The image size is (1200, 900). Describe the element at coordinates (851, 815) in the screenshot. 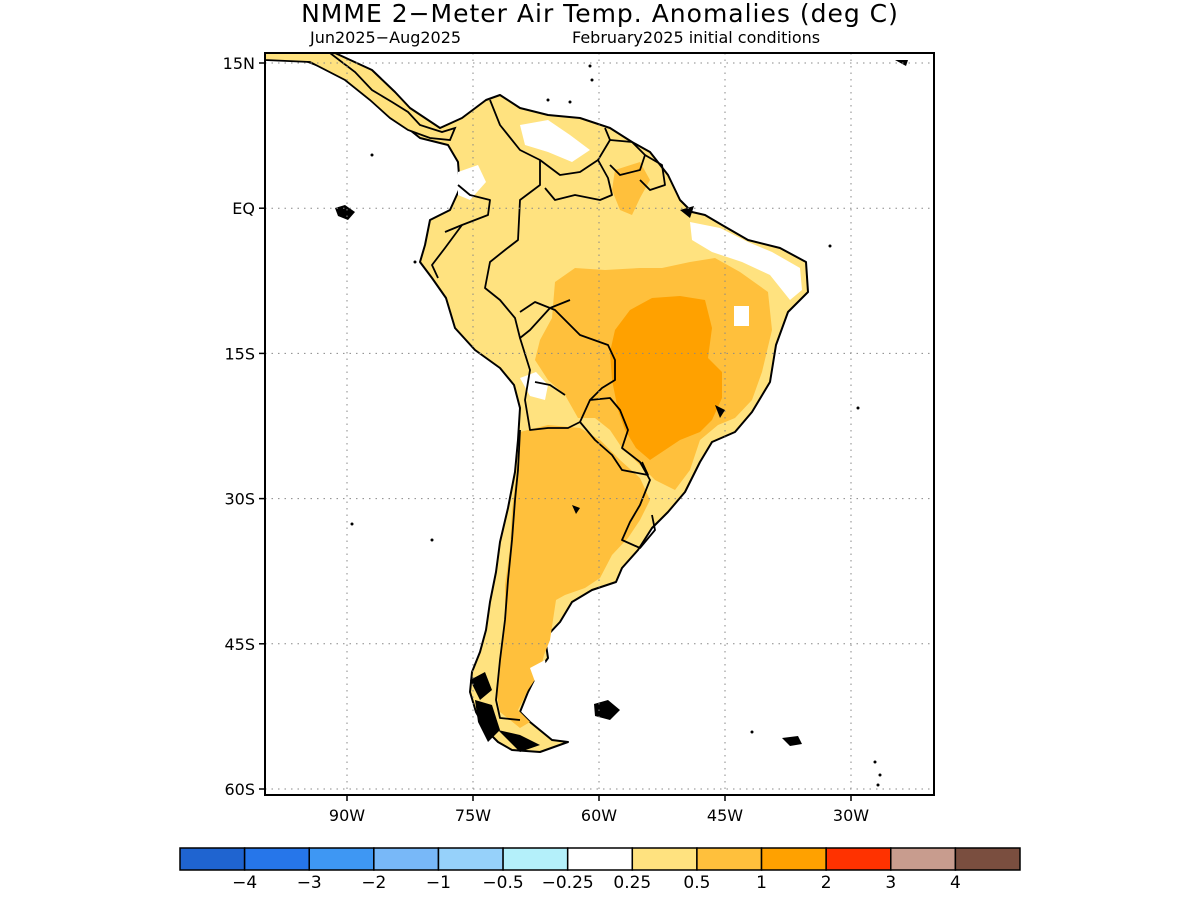

I see `lon-tick-label: 30W` at that location.